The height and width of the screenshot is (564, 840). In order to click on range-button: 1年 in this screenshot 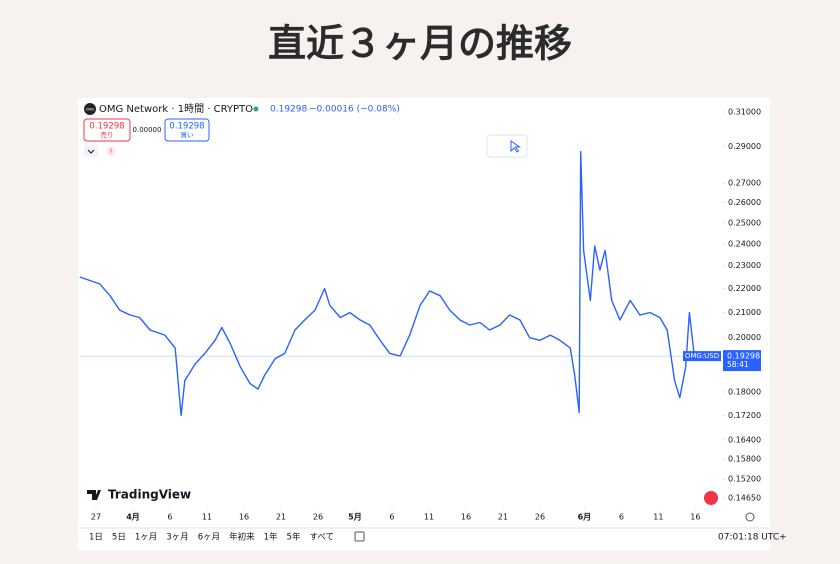, I will do `click(271, 537)`.